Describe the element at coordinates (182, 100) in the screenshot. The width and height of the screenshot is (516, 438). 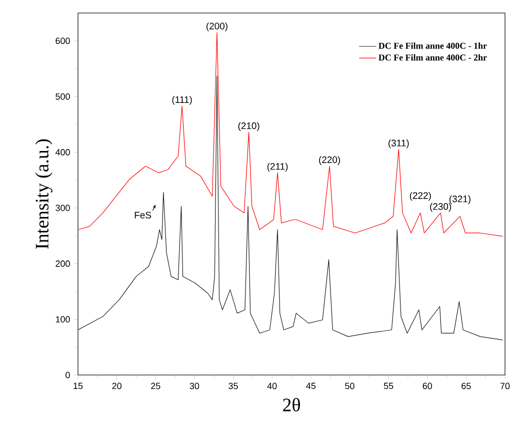
I see `annotation: (111)` at that location.